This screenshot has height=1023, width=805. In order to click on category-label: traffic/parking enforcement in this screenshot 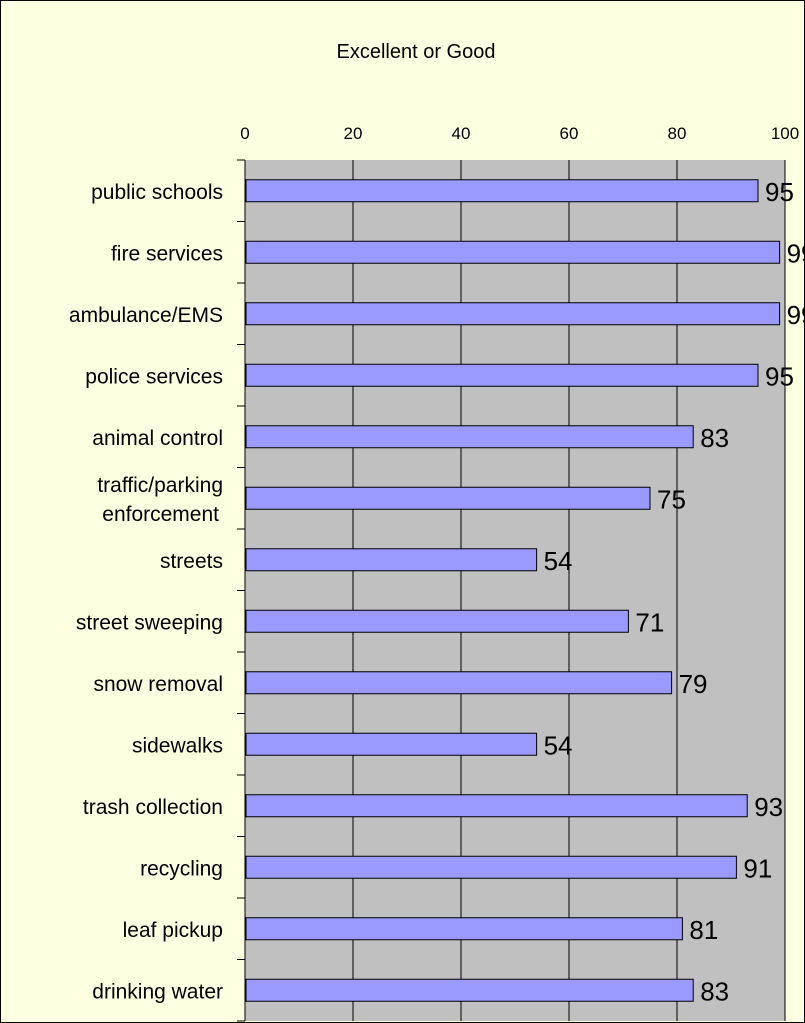, I will do `click(160, 500)`.